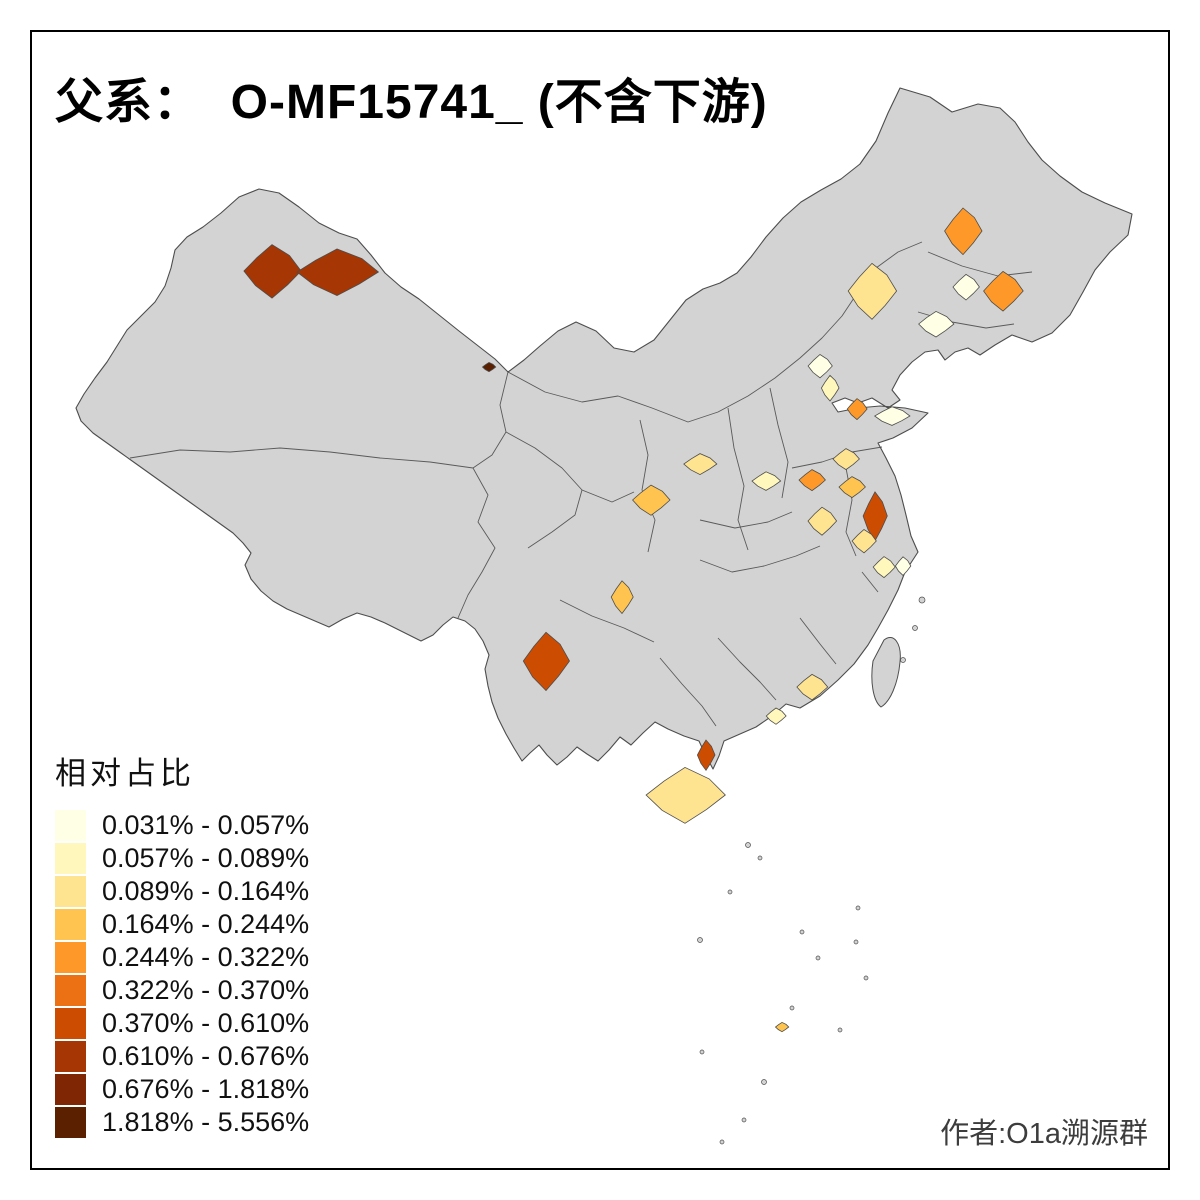 The height and width of the screenshot is (1200, 1200). I want to click on map-region-xinjiang-north-east, so click(338, 272).